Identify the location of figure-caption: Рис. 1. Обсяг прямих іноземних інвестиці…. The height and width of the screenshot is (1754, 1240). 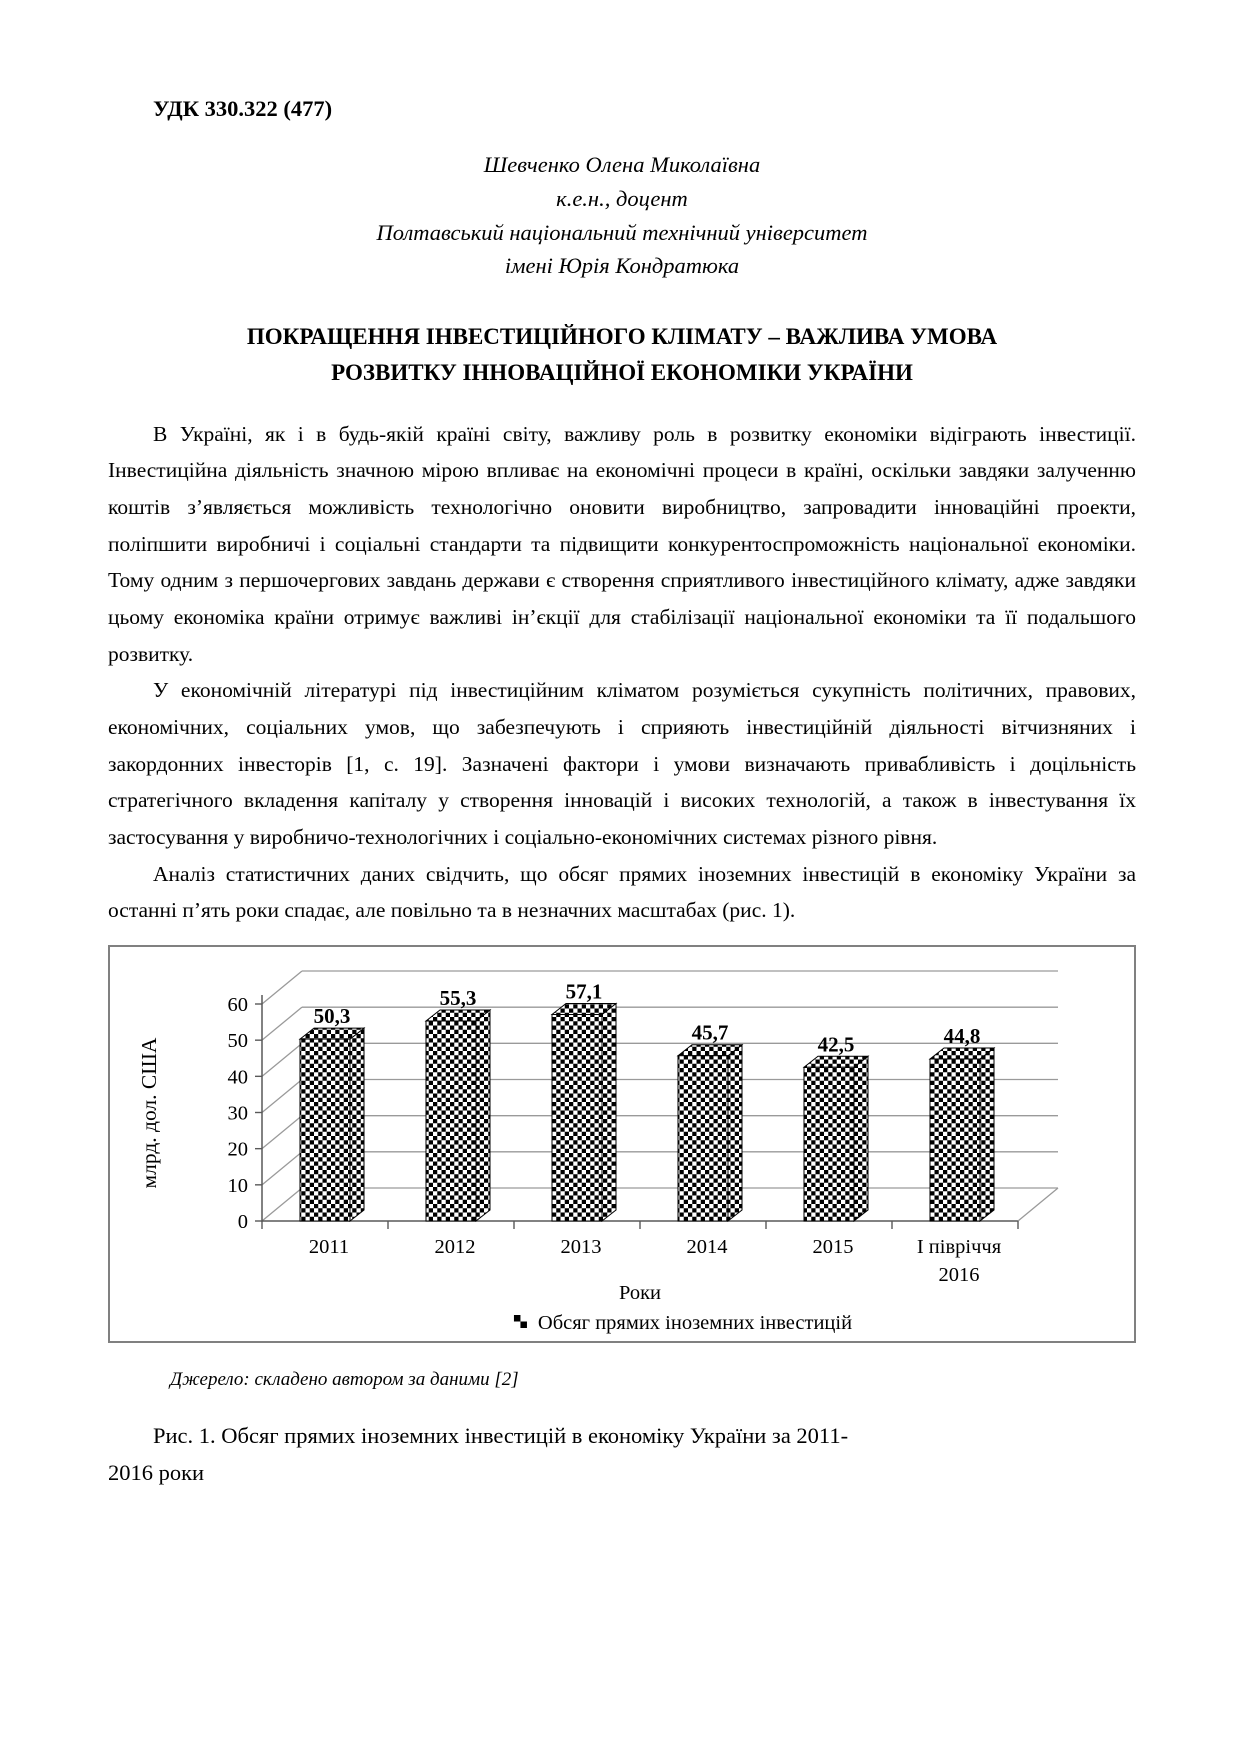
(622, 1454).